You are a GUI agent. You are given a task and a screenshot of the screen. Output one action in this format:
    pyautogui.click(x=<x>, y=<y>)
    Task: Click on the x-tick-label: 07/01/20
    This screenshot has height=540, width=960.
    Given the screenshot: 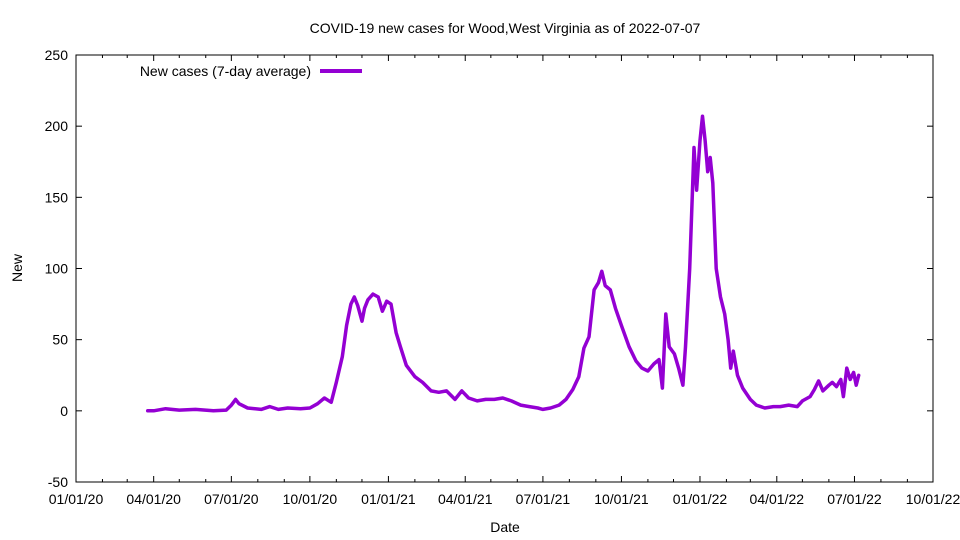 What is the action you would take?
    pyautogui.click(x=231, y=499)
    